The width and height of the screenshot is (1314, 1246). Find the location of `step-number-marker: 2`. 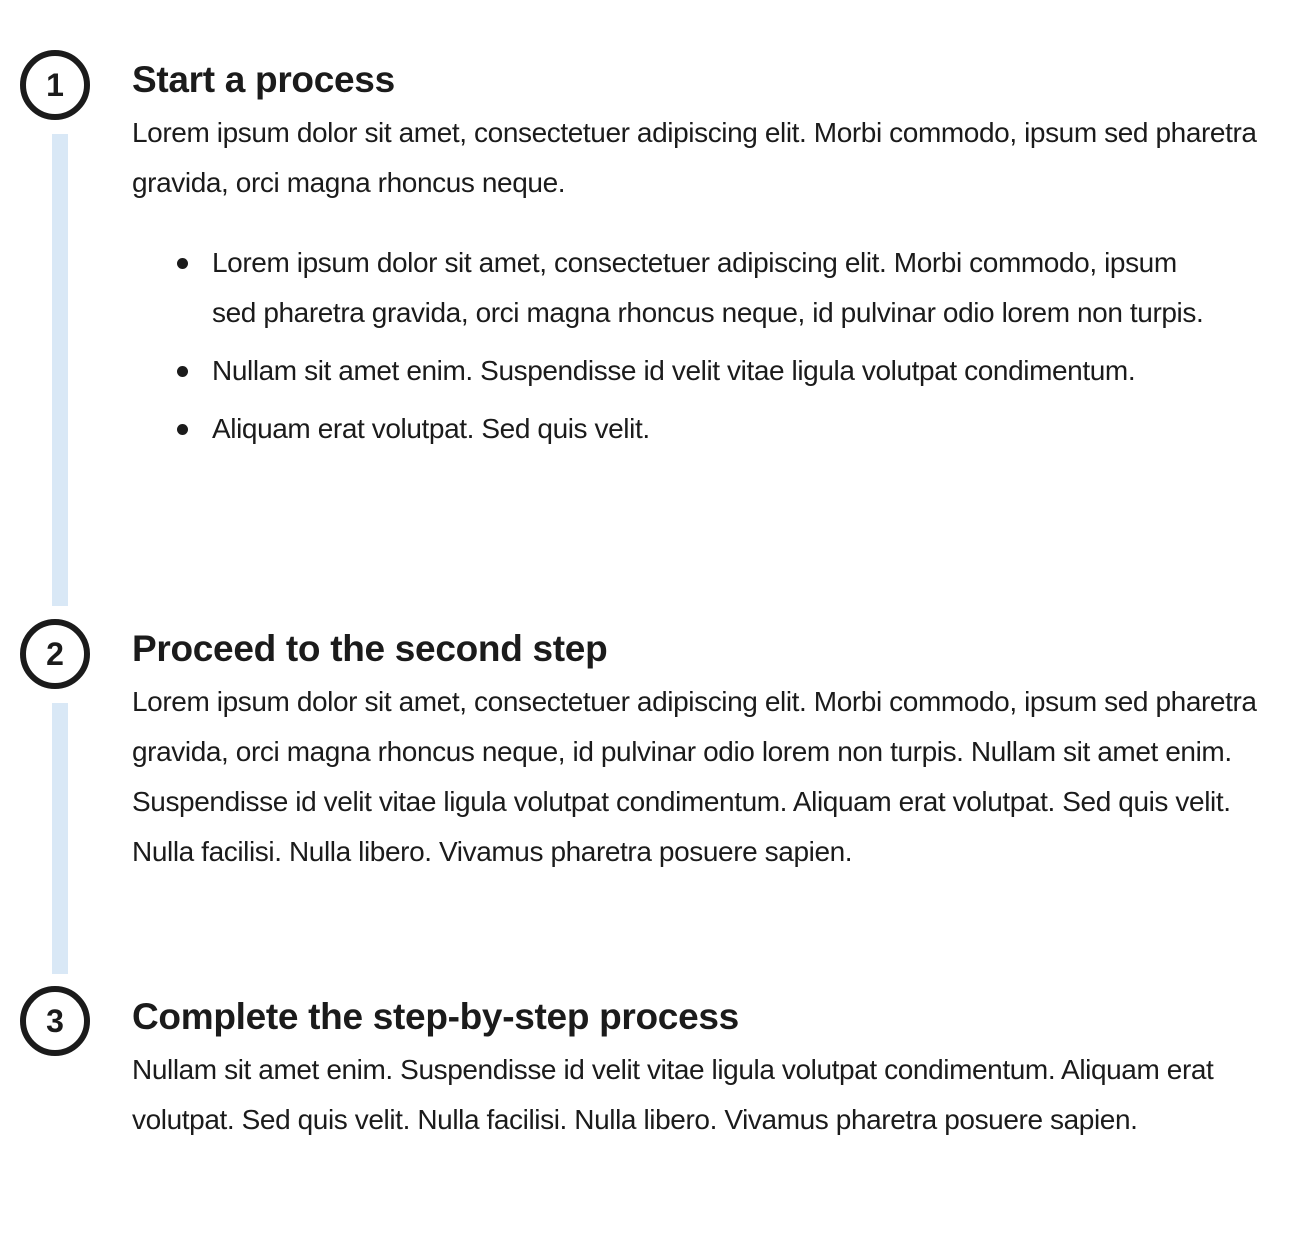

step-number-marker: 2 is located at coordinates (55, 654).